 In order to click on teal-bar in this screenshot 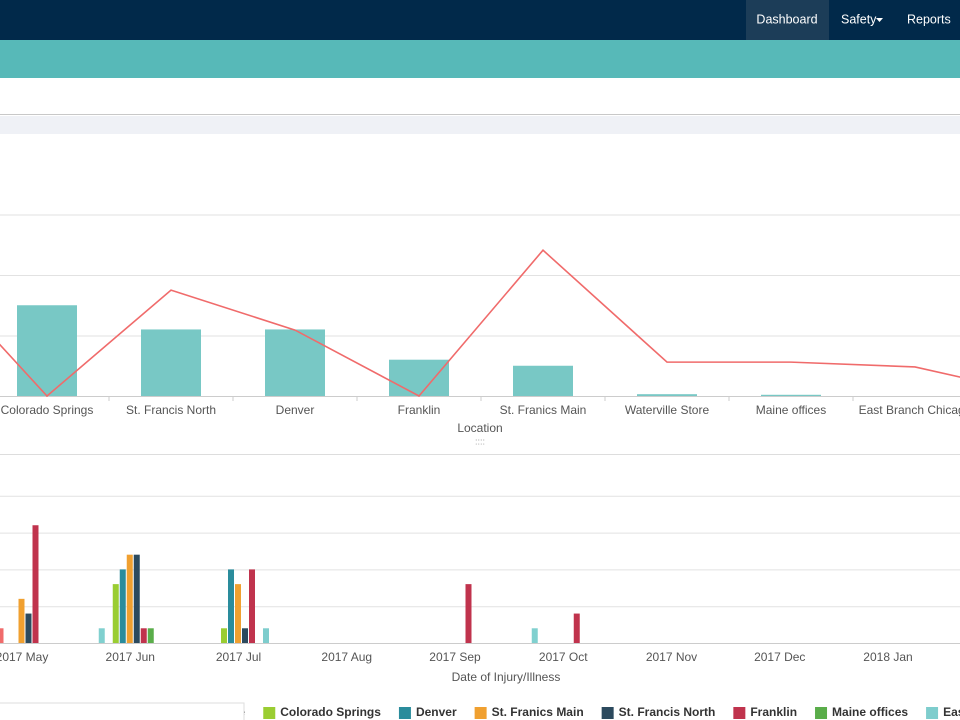, I will do `click(480, 59)`.